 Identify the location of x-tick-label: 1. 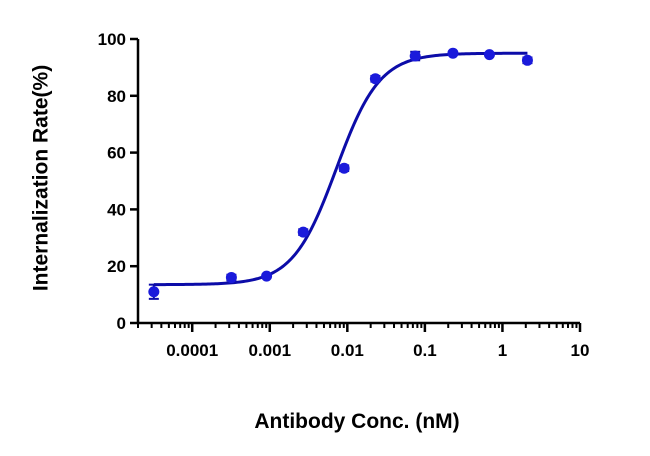
(502, 350).